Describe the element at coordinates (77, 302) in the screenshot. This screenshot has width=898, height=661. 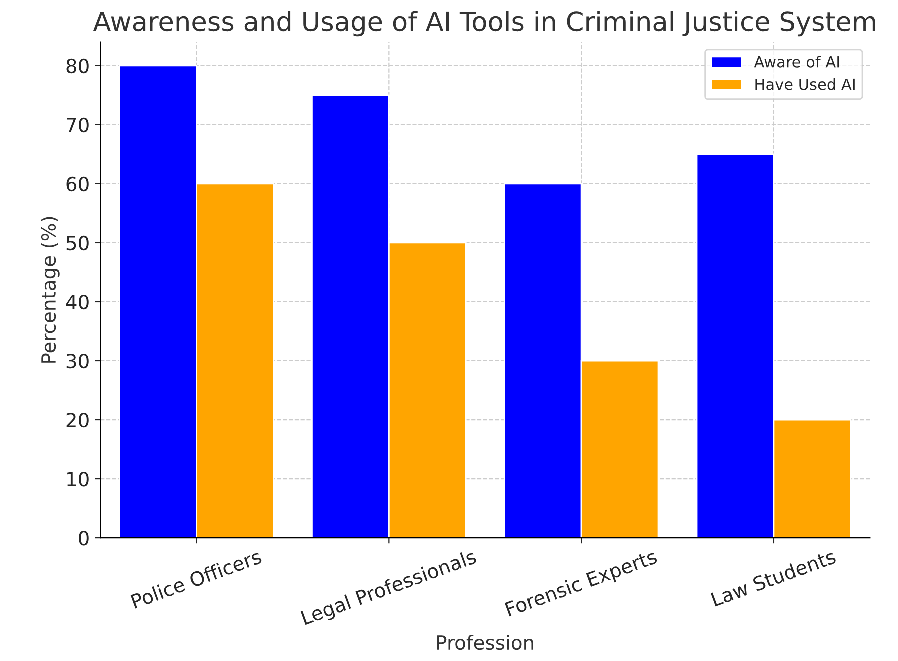
I see `y-tick-label: 40` at that location.